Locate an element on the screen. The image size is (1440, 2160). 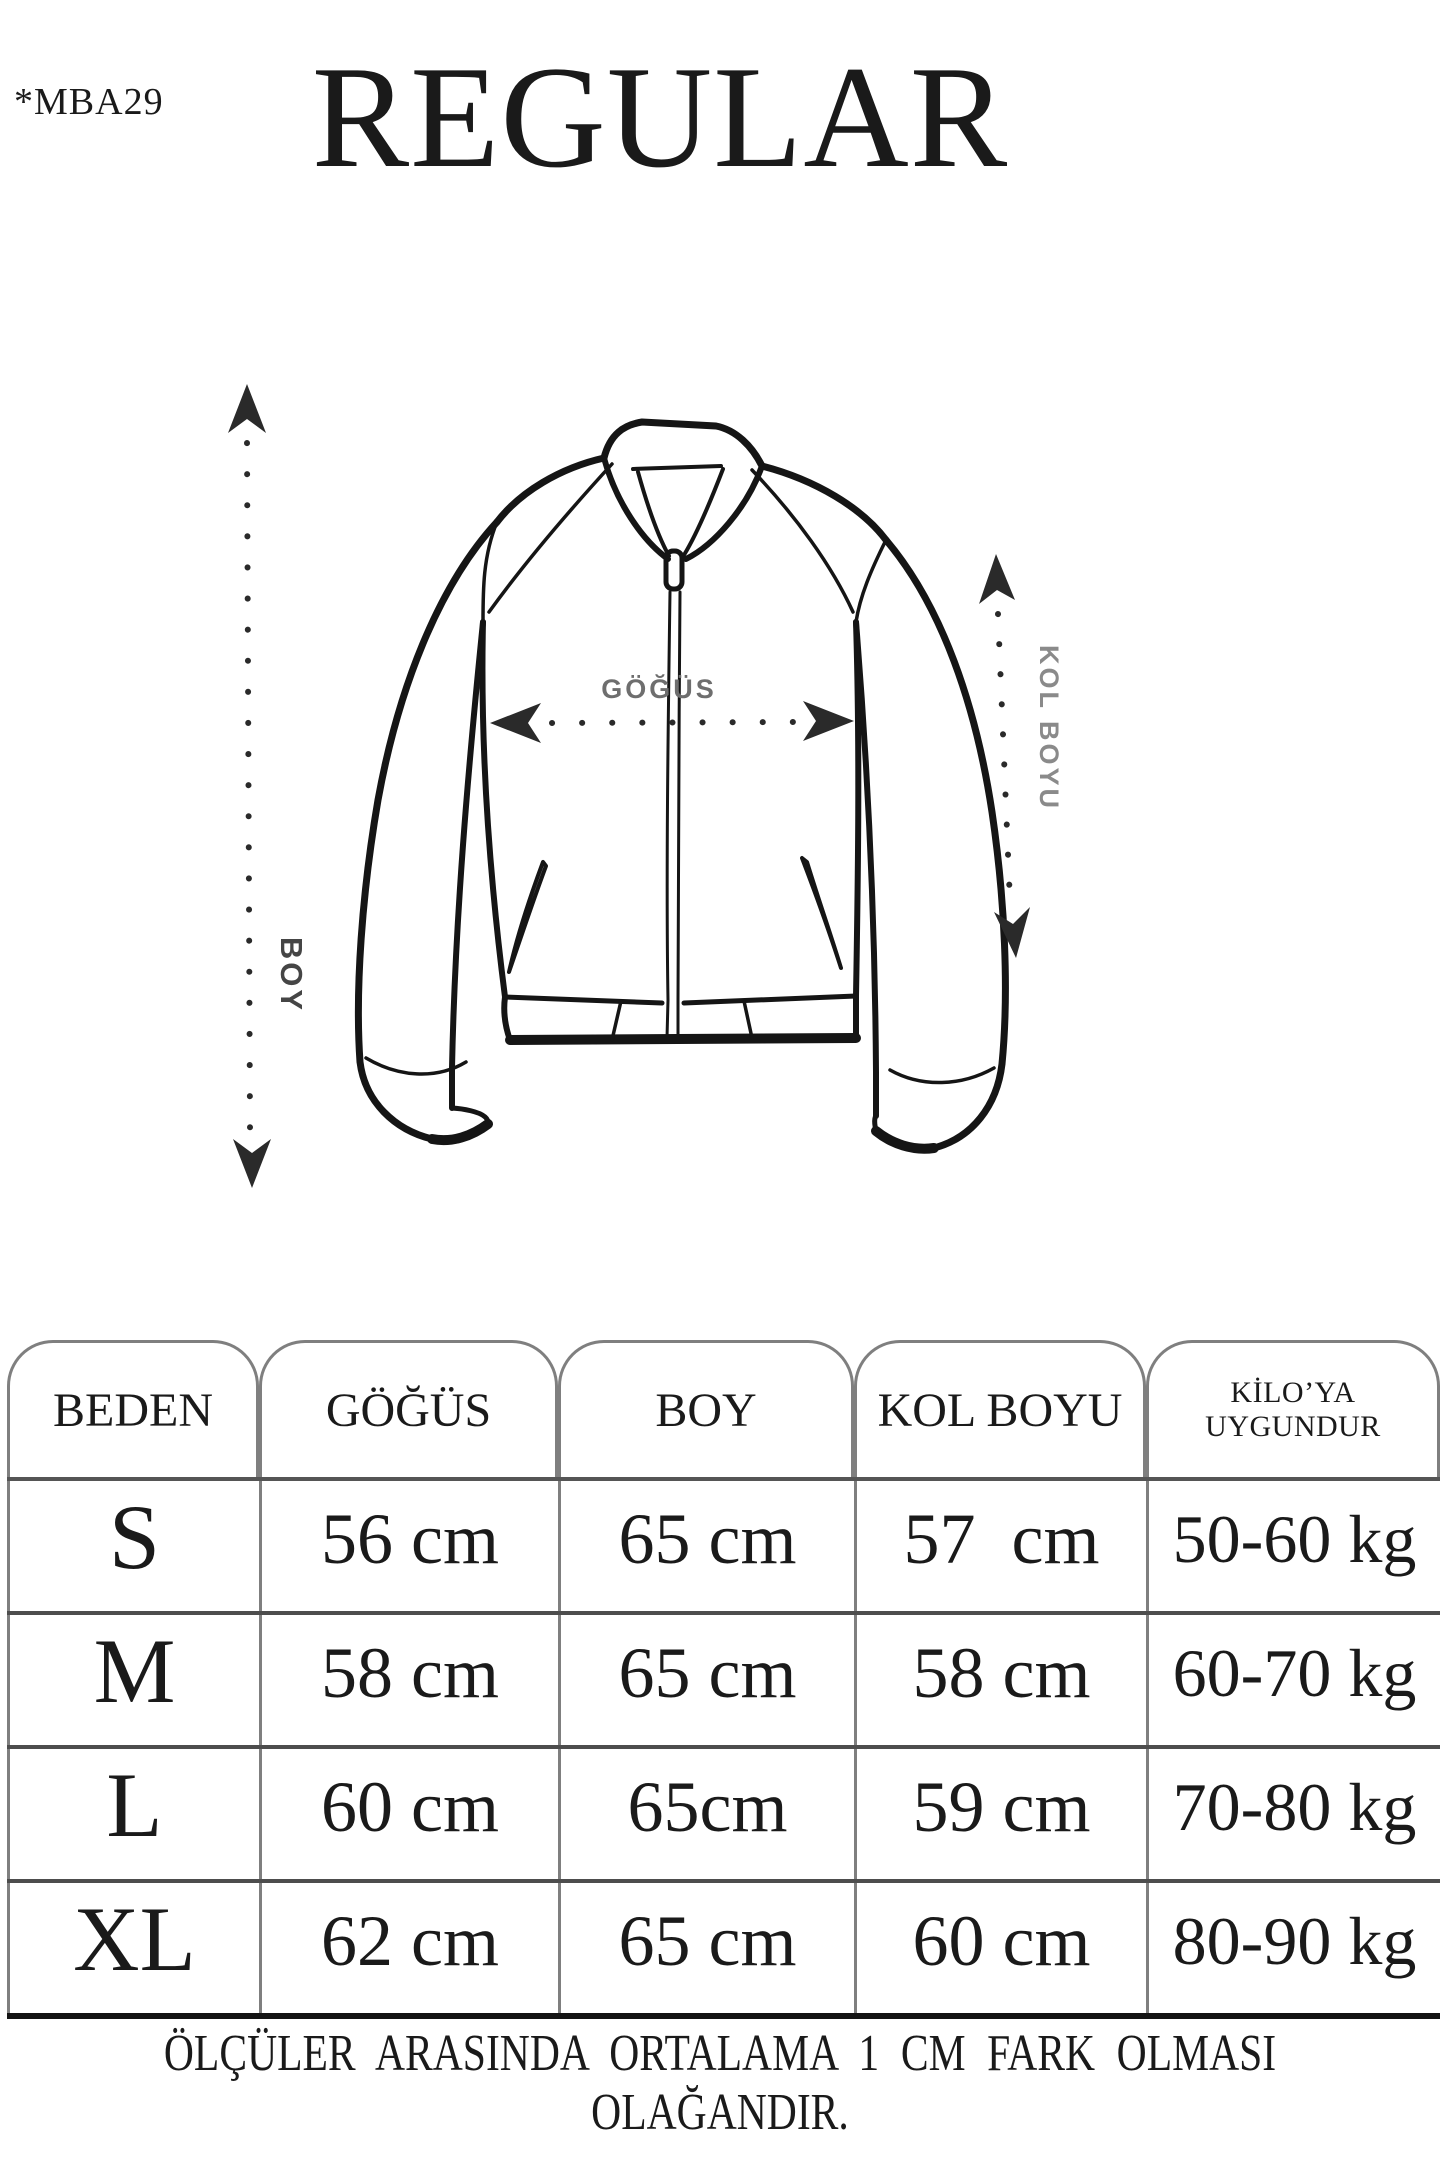
header-size-label: BEDEN is located at coordinates (133, 1410).